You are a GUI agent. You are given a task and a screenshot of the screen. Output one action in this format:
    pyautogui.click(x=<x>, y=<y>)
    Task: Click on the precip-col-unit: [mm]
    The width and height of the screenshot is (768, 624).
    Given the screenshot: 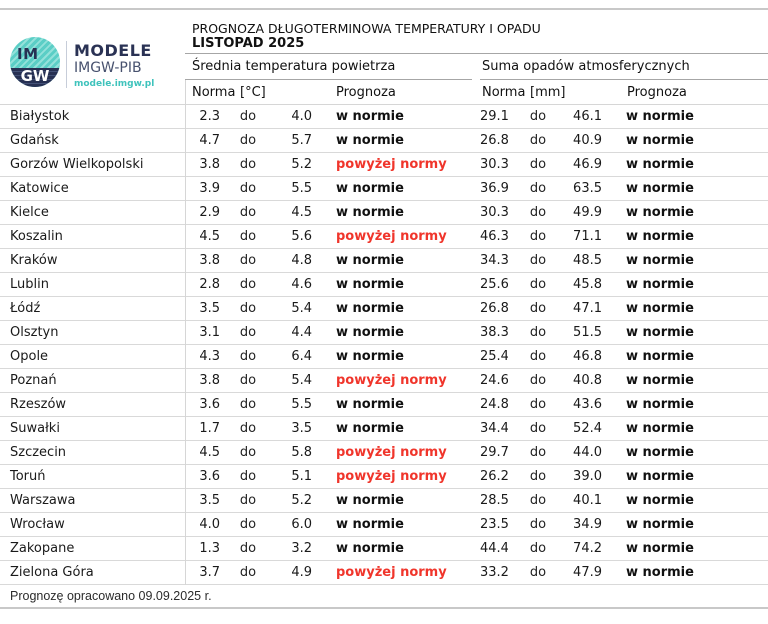 What is the action you would take?
    pyautogui.click(x=548, y=92)
    